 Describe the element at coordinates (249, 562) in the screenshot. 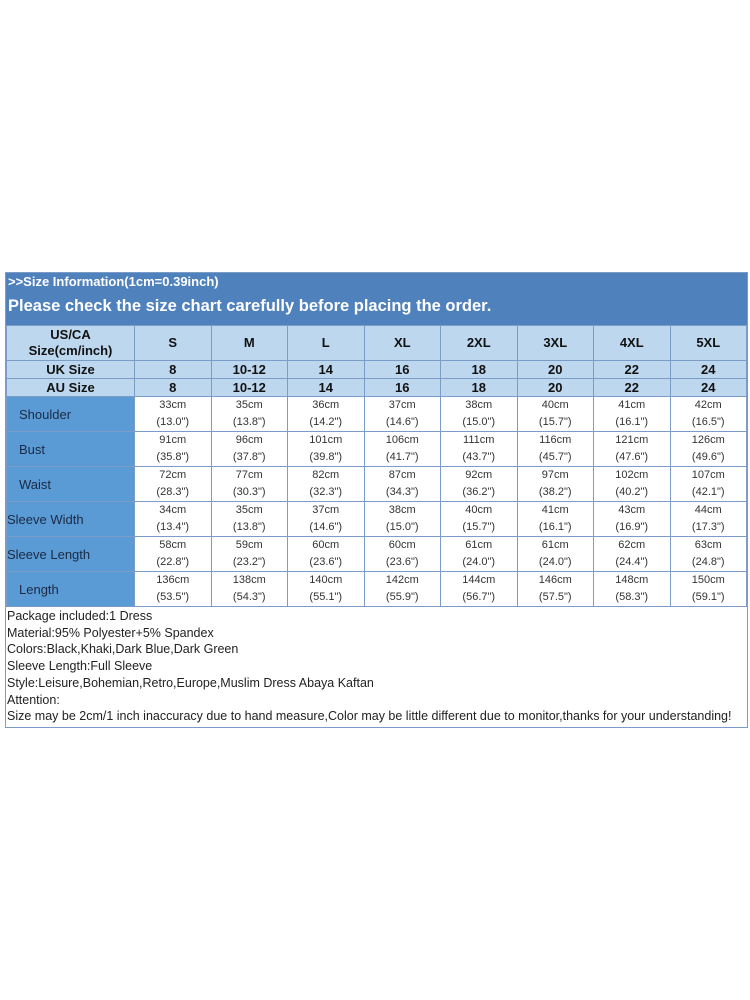

I see `inch-value: (23.2")` at that location.